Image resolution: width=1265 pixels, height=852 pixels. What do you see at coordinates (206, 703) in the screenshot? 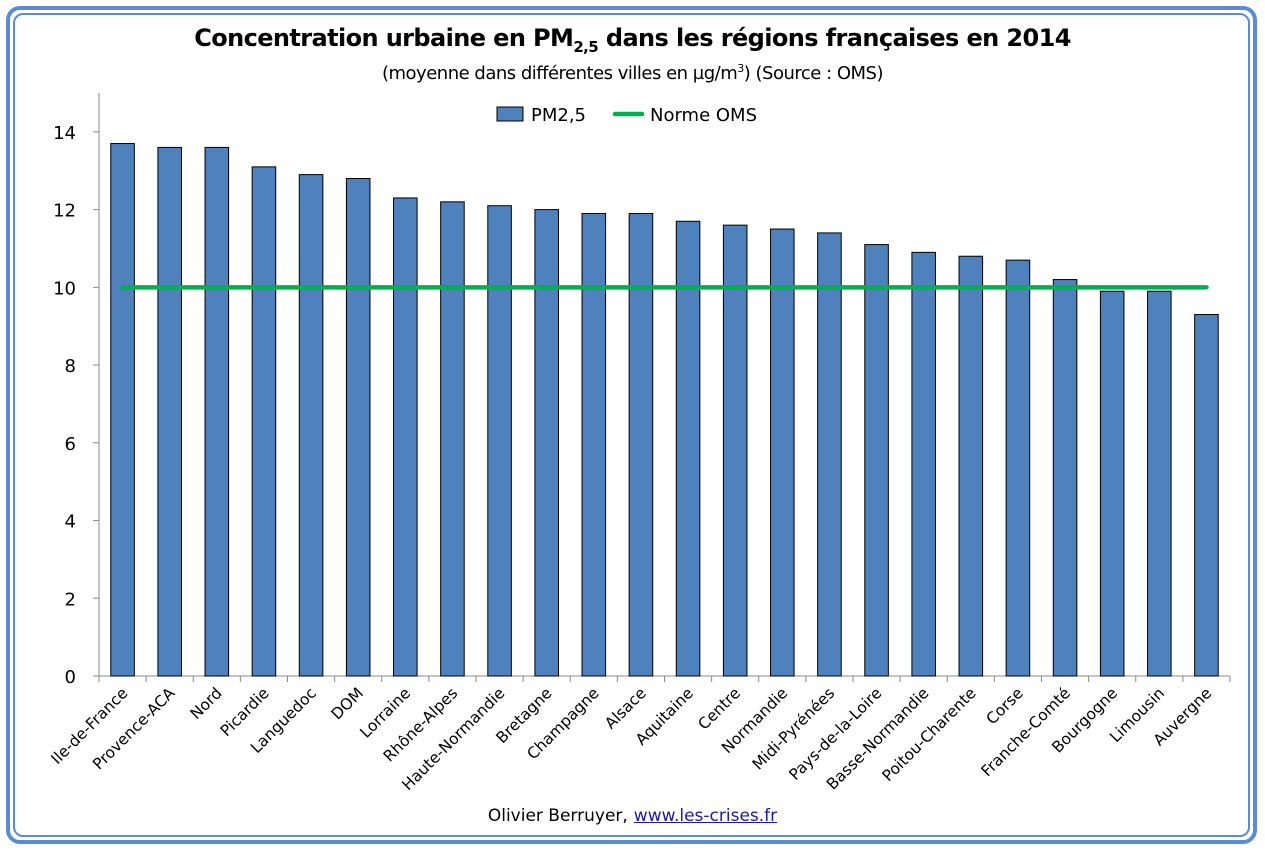
I see `x-category-label: Nord` at bounding box center [206, 703].